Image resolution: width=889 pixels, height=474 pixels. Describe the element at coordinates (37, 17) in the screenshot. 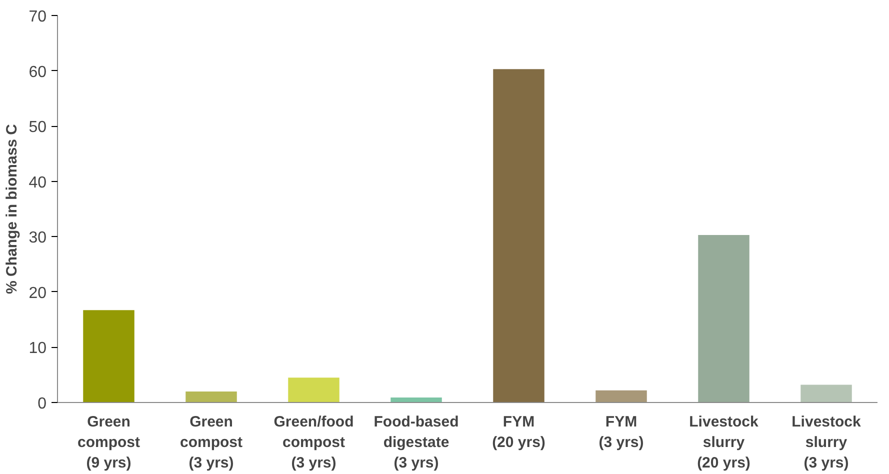

I see `y-tick-label: 70` at that location.